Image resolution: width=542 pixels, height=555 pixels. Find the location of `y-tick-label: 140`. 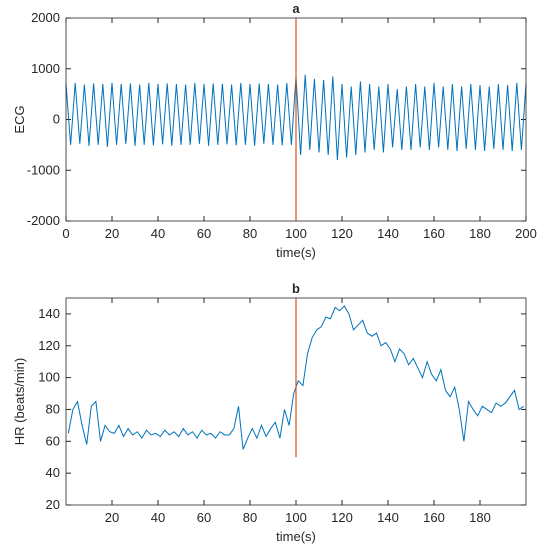

y-tick-label: 140 is located at coordinates (49, 313).